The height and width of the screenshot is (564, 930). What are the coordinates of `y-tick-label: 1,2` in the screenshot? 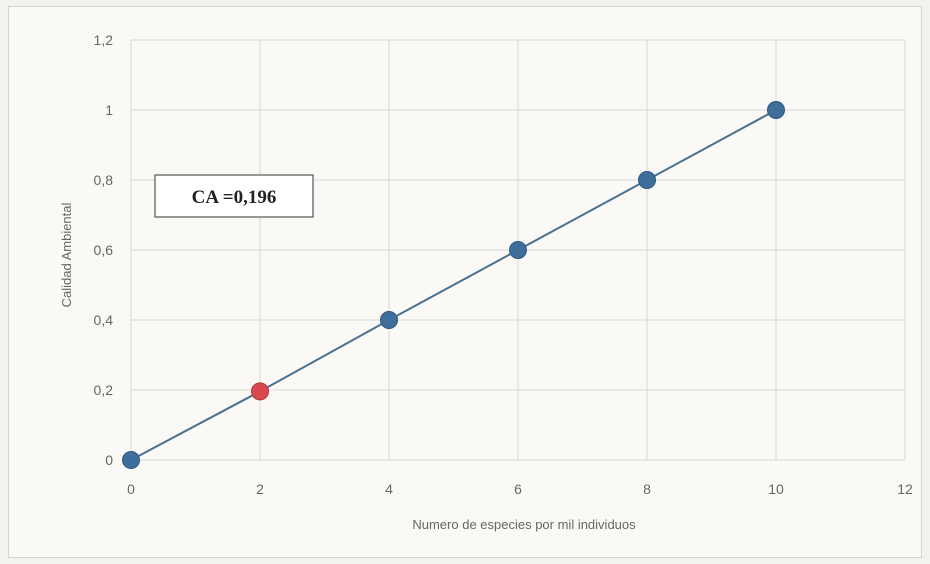 It's located at (104, 40).